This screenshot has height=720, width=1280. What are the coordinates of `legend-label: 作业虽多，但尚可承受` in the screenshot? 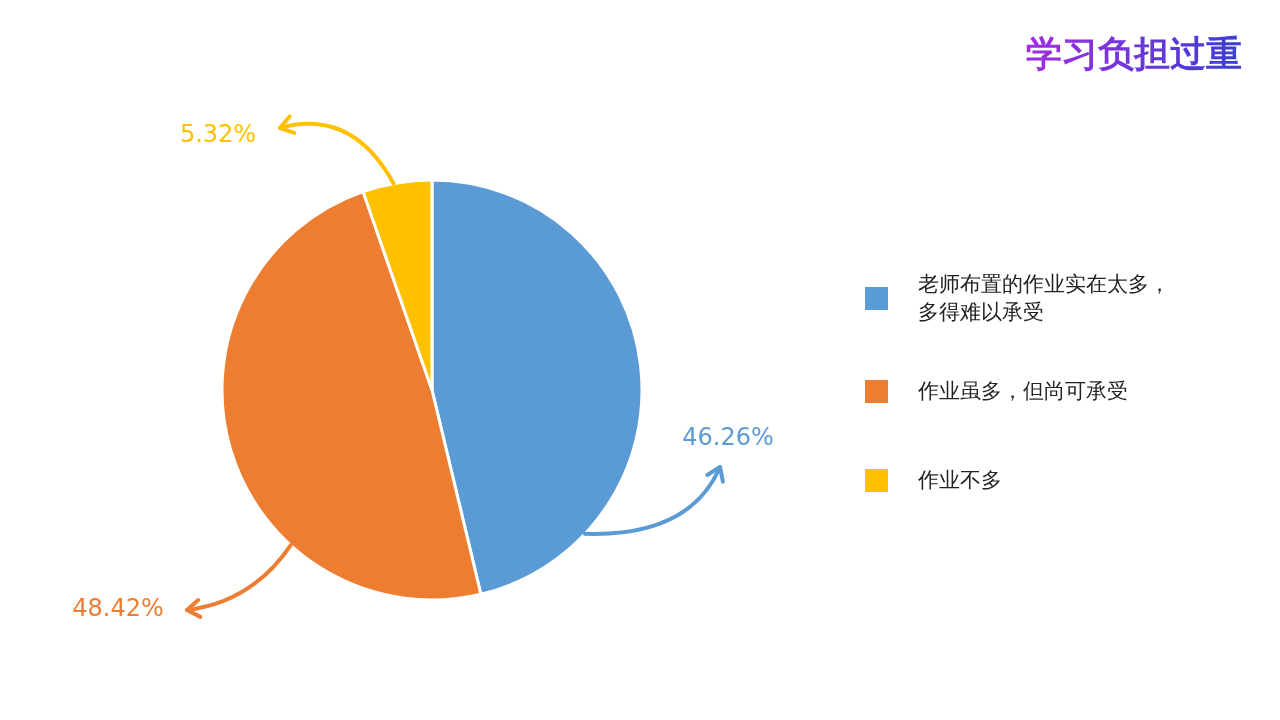 It's located at (1022, 391).